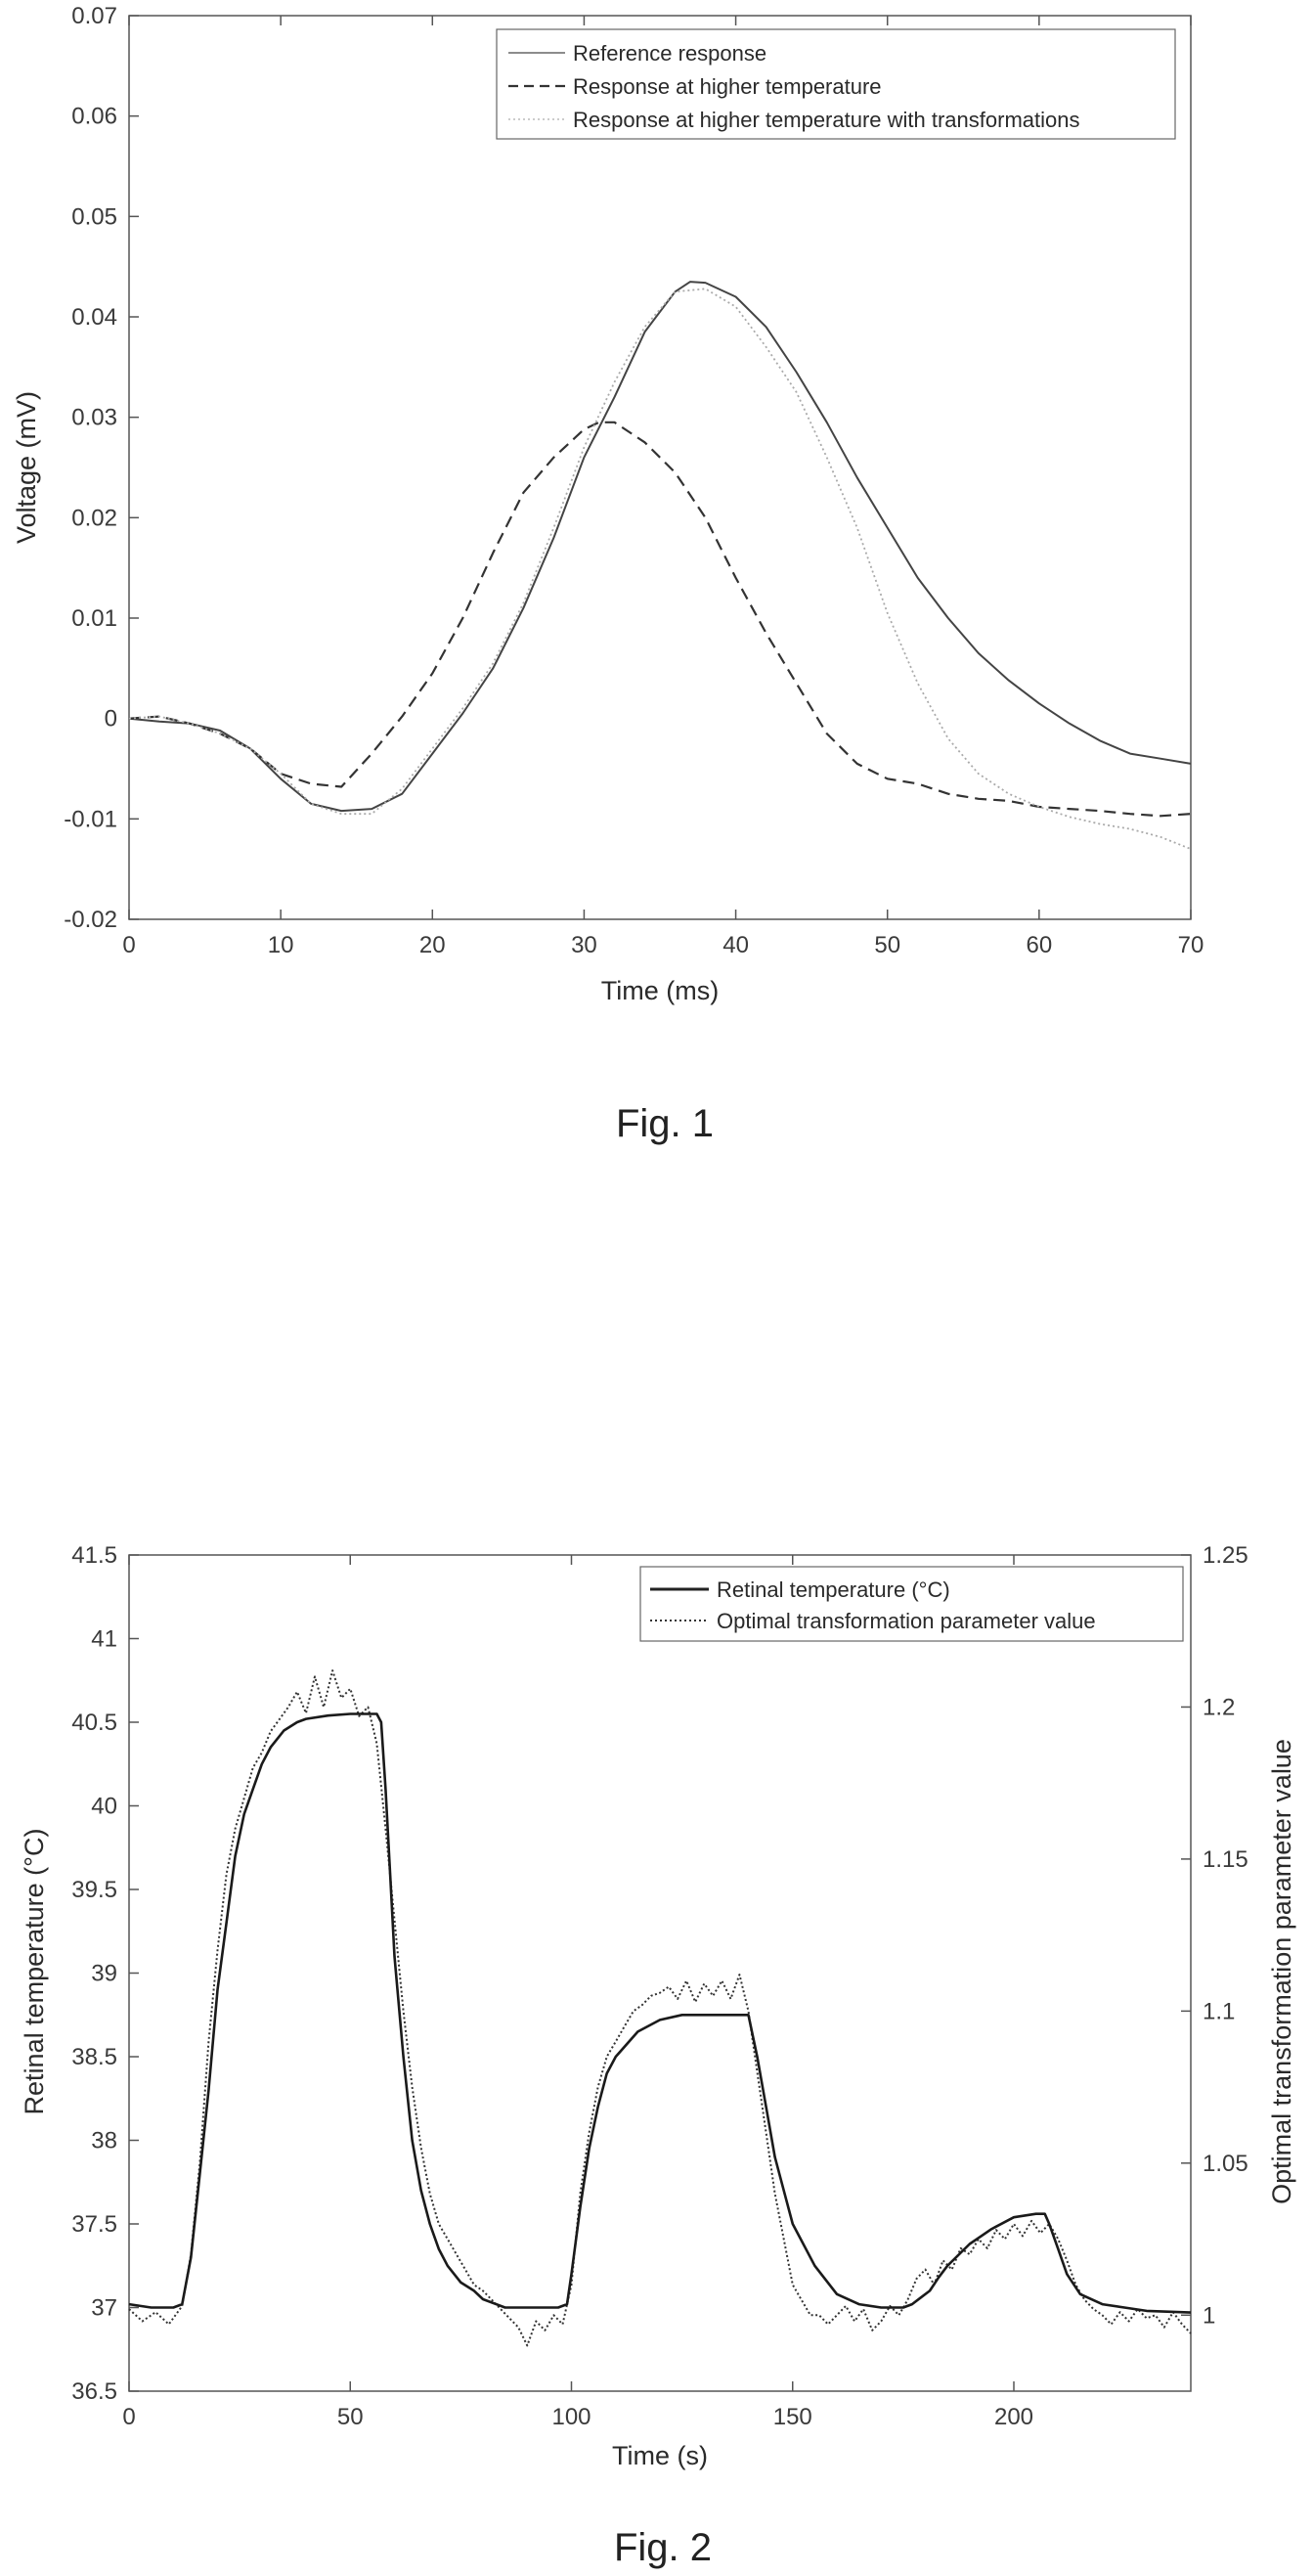 Image resolution: width=1313 pixels, height=2576 pixels. Describe the element at coordinates (728, 86) in the screenshot. I see `fig1-legend-label-higher-temp: Response at higher temperature` at that location.